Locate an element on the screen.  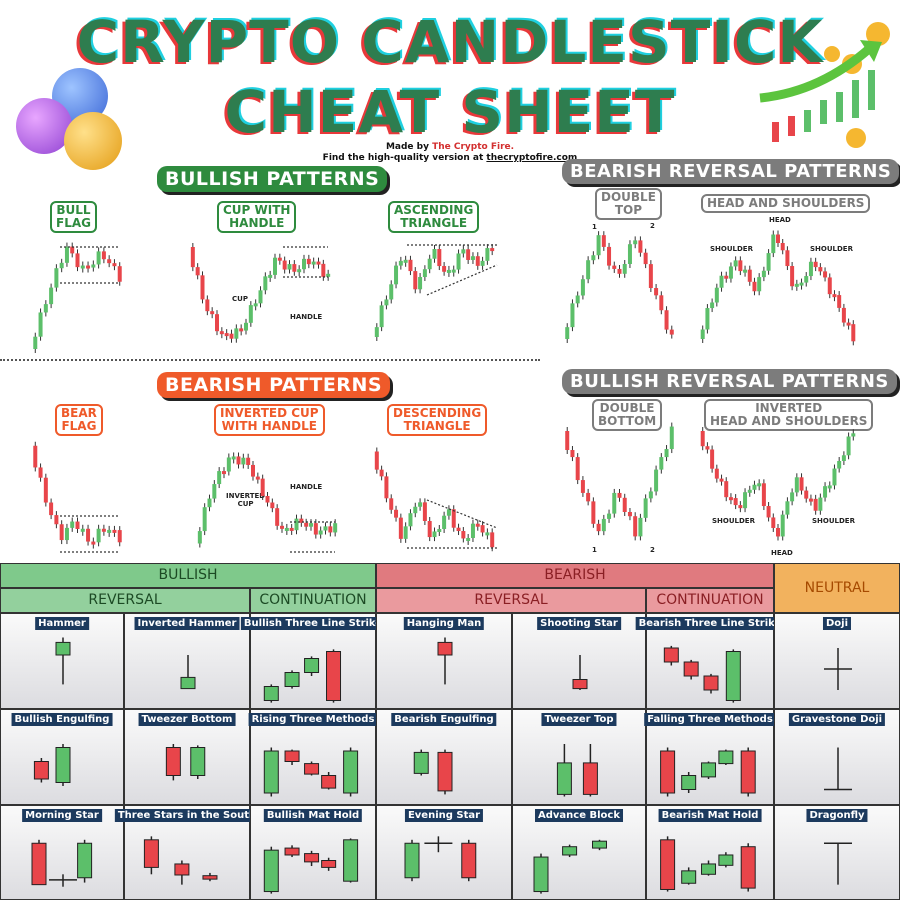
annotation-peak-1: 1 is located at coordinates (594, 227).